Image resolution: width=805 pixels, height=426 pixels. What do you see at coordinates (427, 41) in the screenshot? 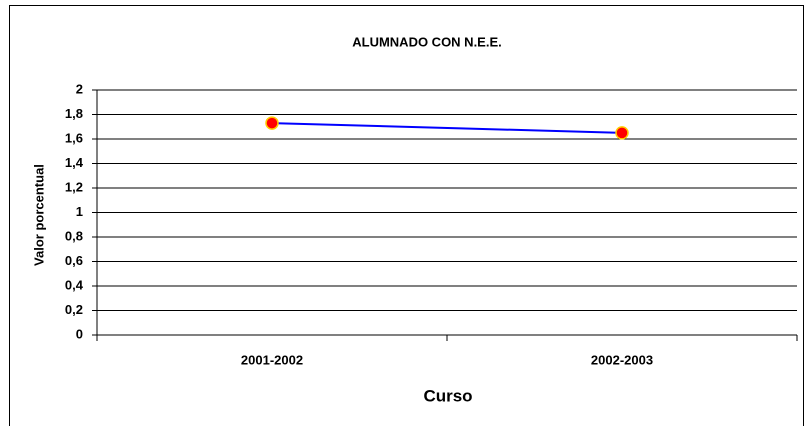
I see `chart-title: ALUMNADO CON N.E.E.` at bounding box center [427, 41].